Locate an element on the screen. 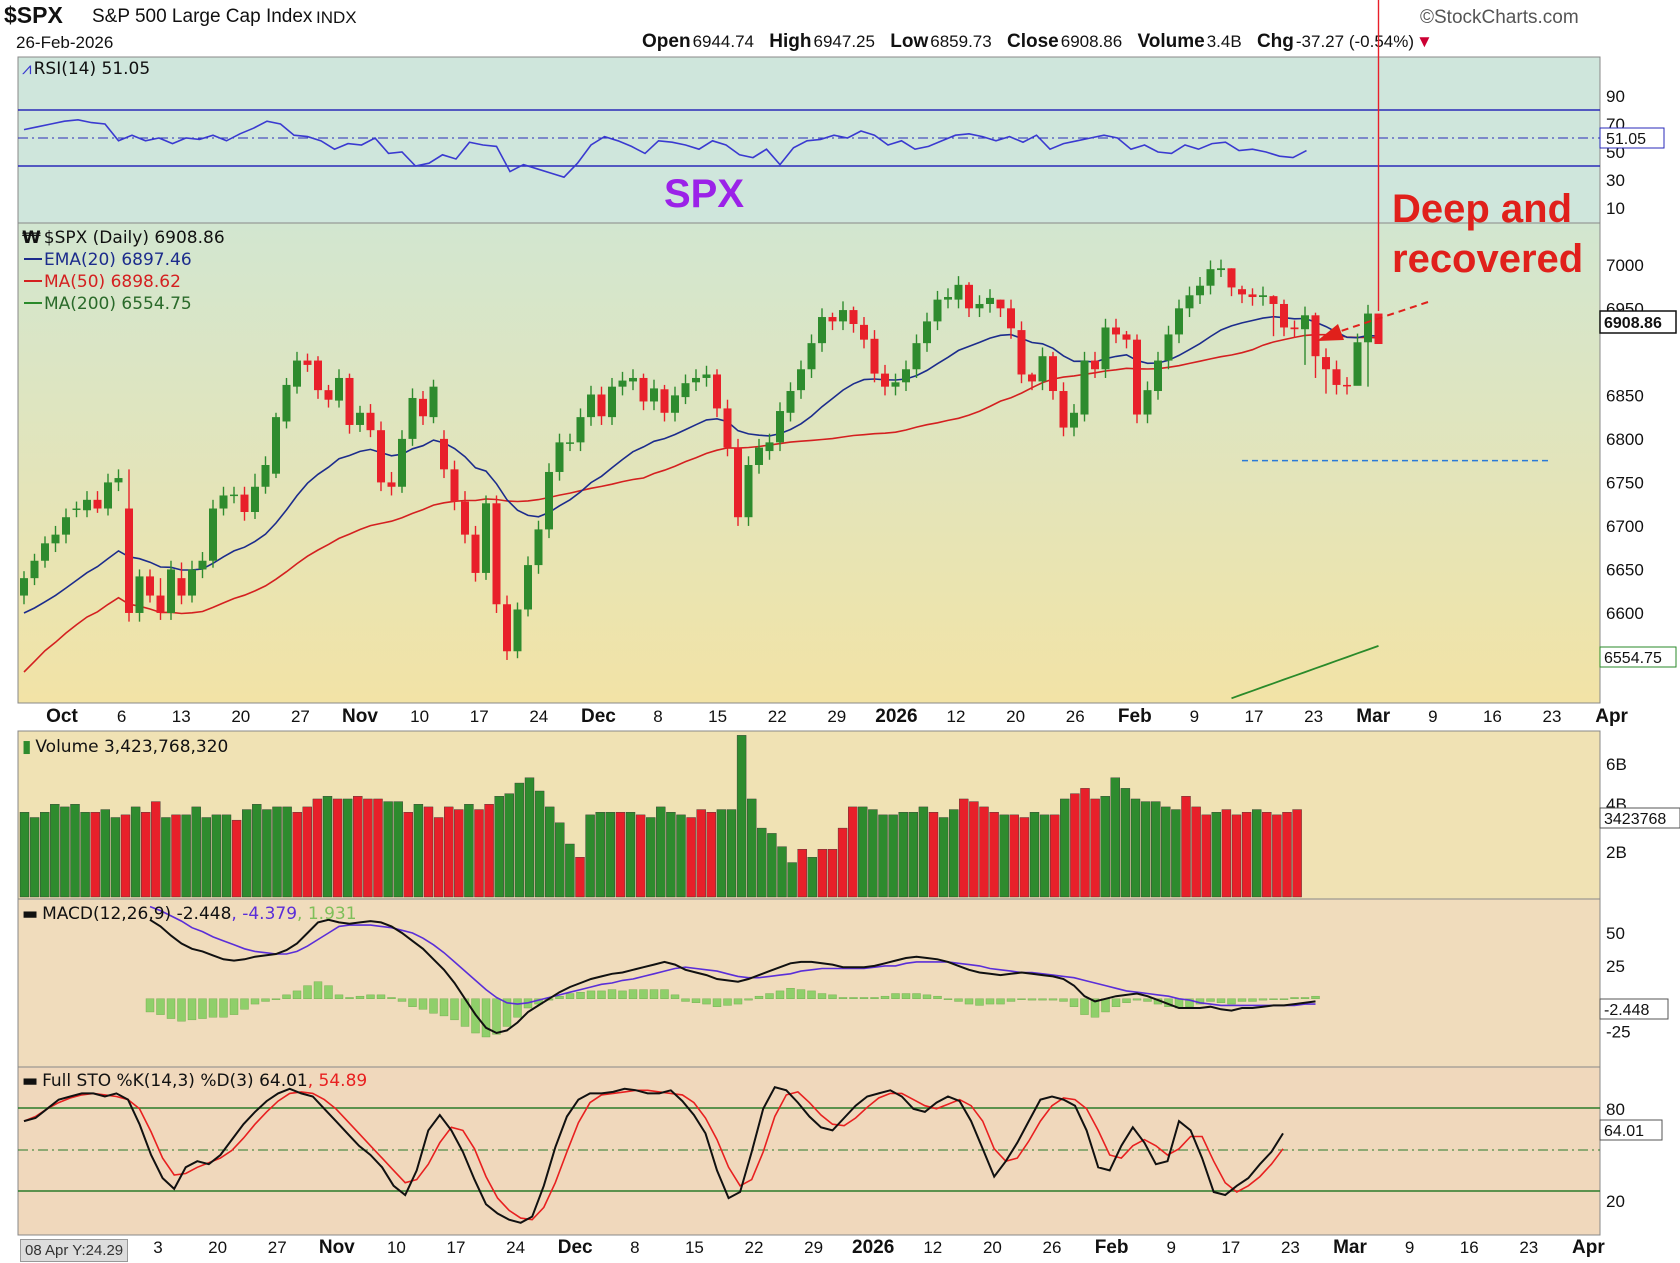 This screenshot has width=1680, height=1263. deep-annotation-line1: Deep and is located at coordinates (1482, 209).